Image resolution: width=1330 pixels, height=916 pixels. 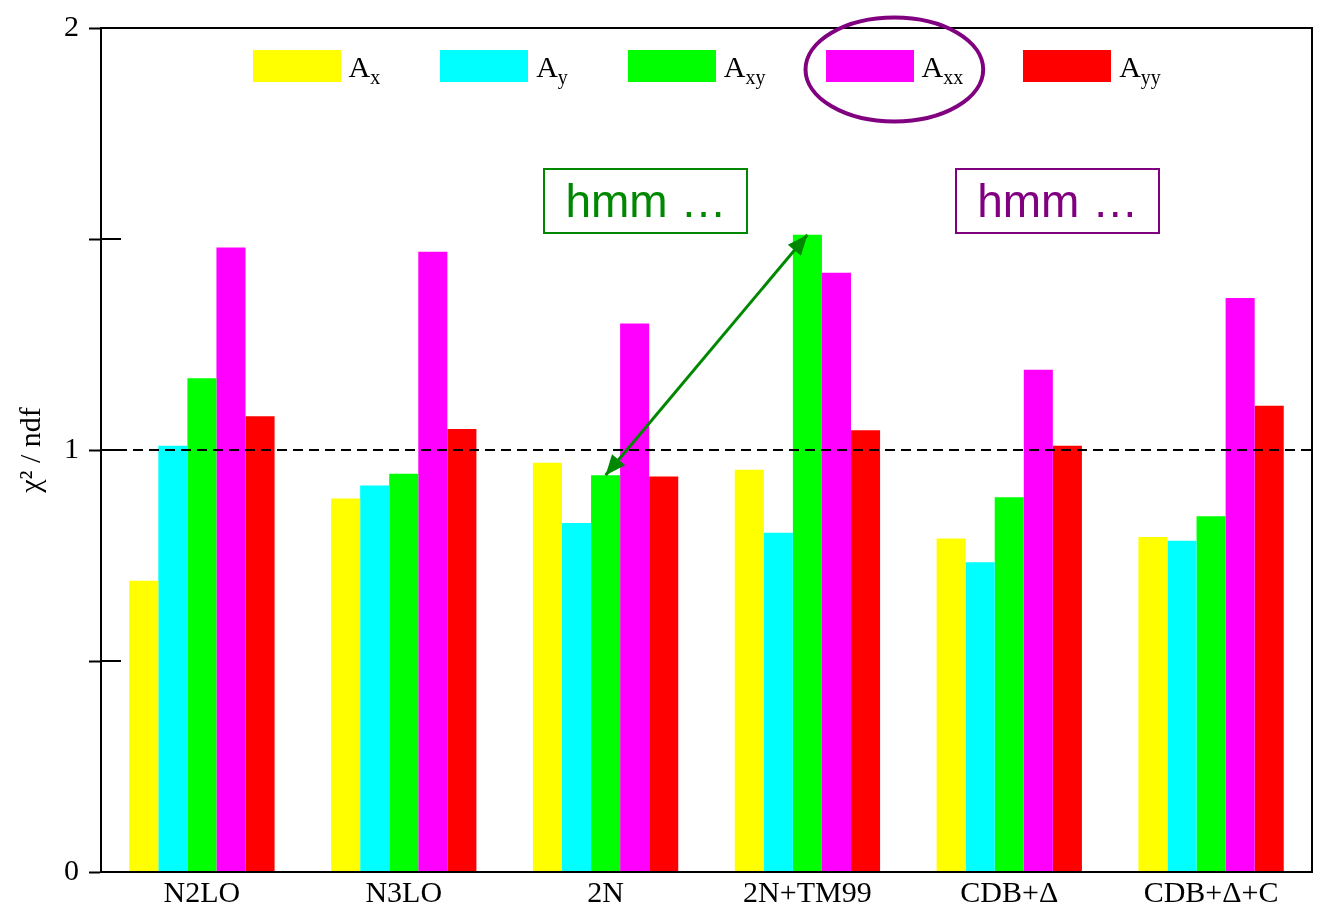 What do you see at coordinates (71, 869) in the screenshot?
I see `y-tick-label: 0` at bounding box center [71, 869].